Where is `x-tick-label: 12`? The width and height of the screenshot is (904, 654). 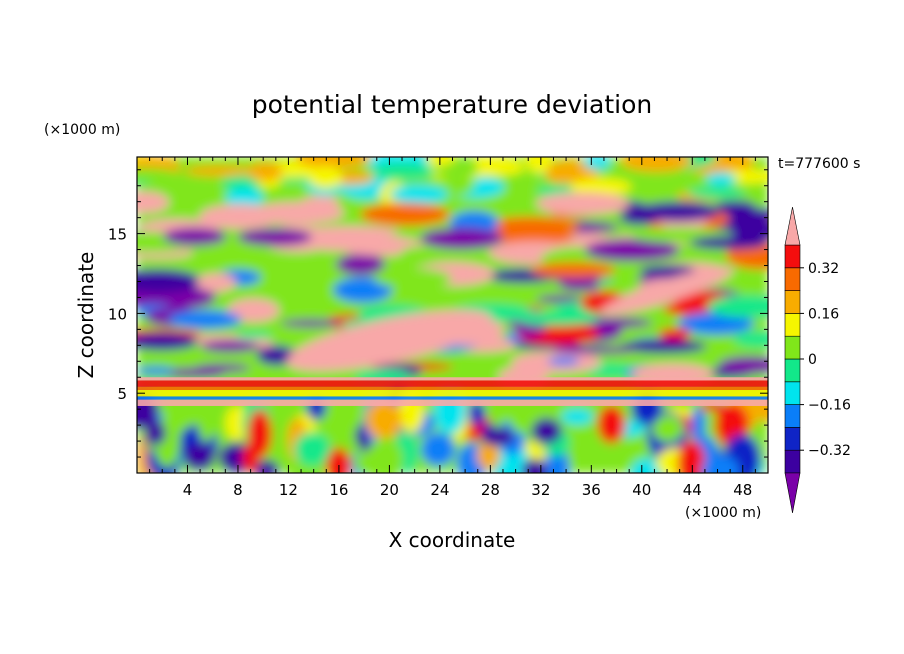
x-tick-label: 12 is located at coordinates (288, 490).